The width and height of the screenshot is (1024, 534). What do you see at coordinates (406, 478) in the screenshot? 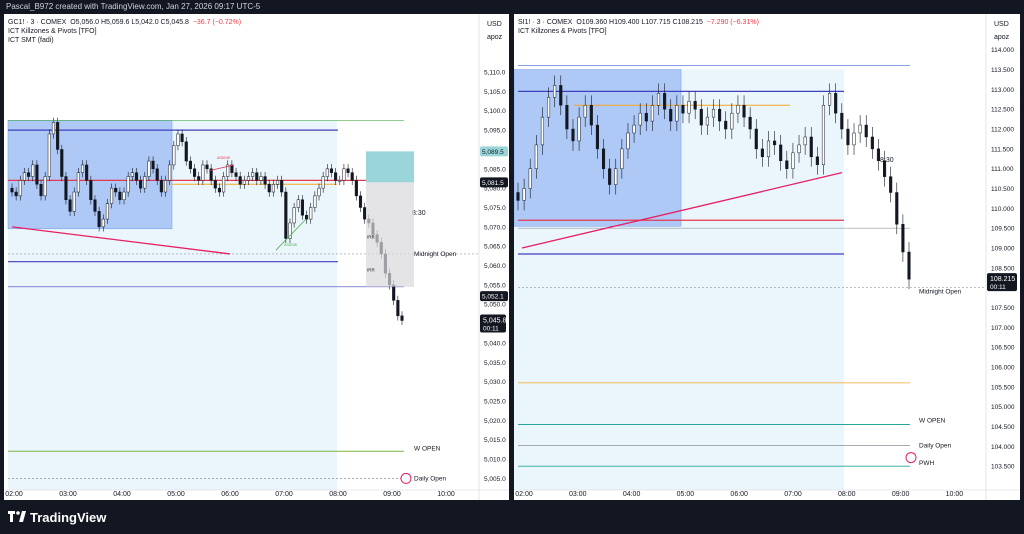
I see `left-lightning-icon` at bounding box center [406, 478].